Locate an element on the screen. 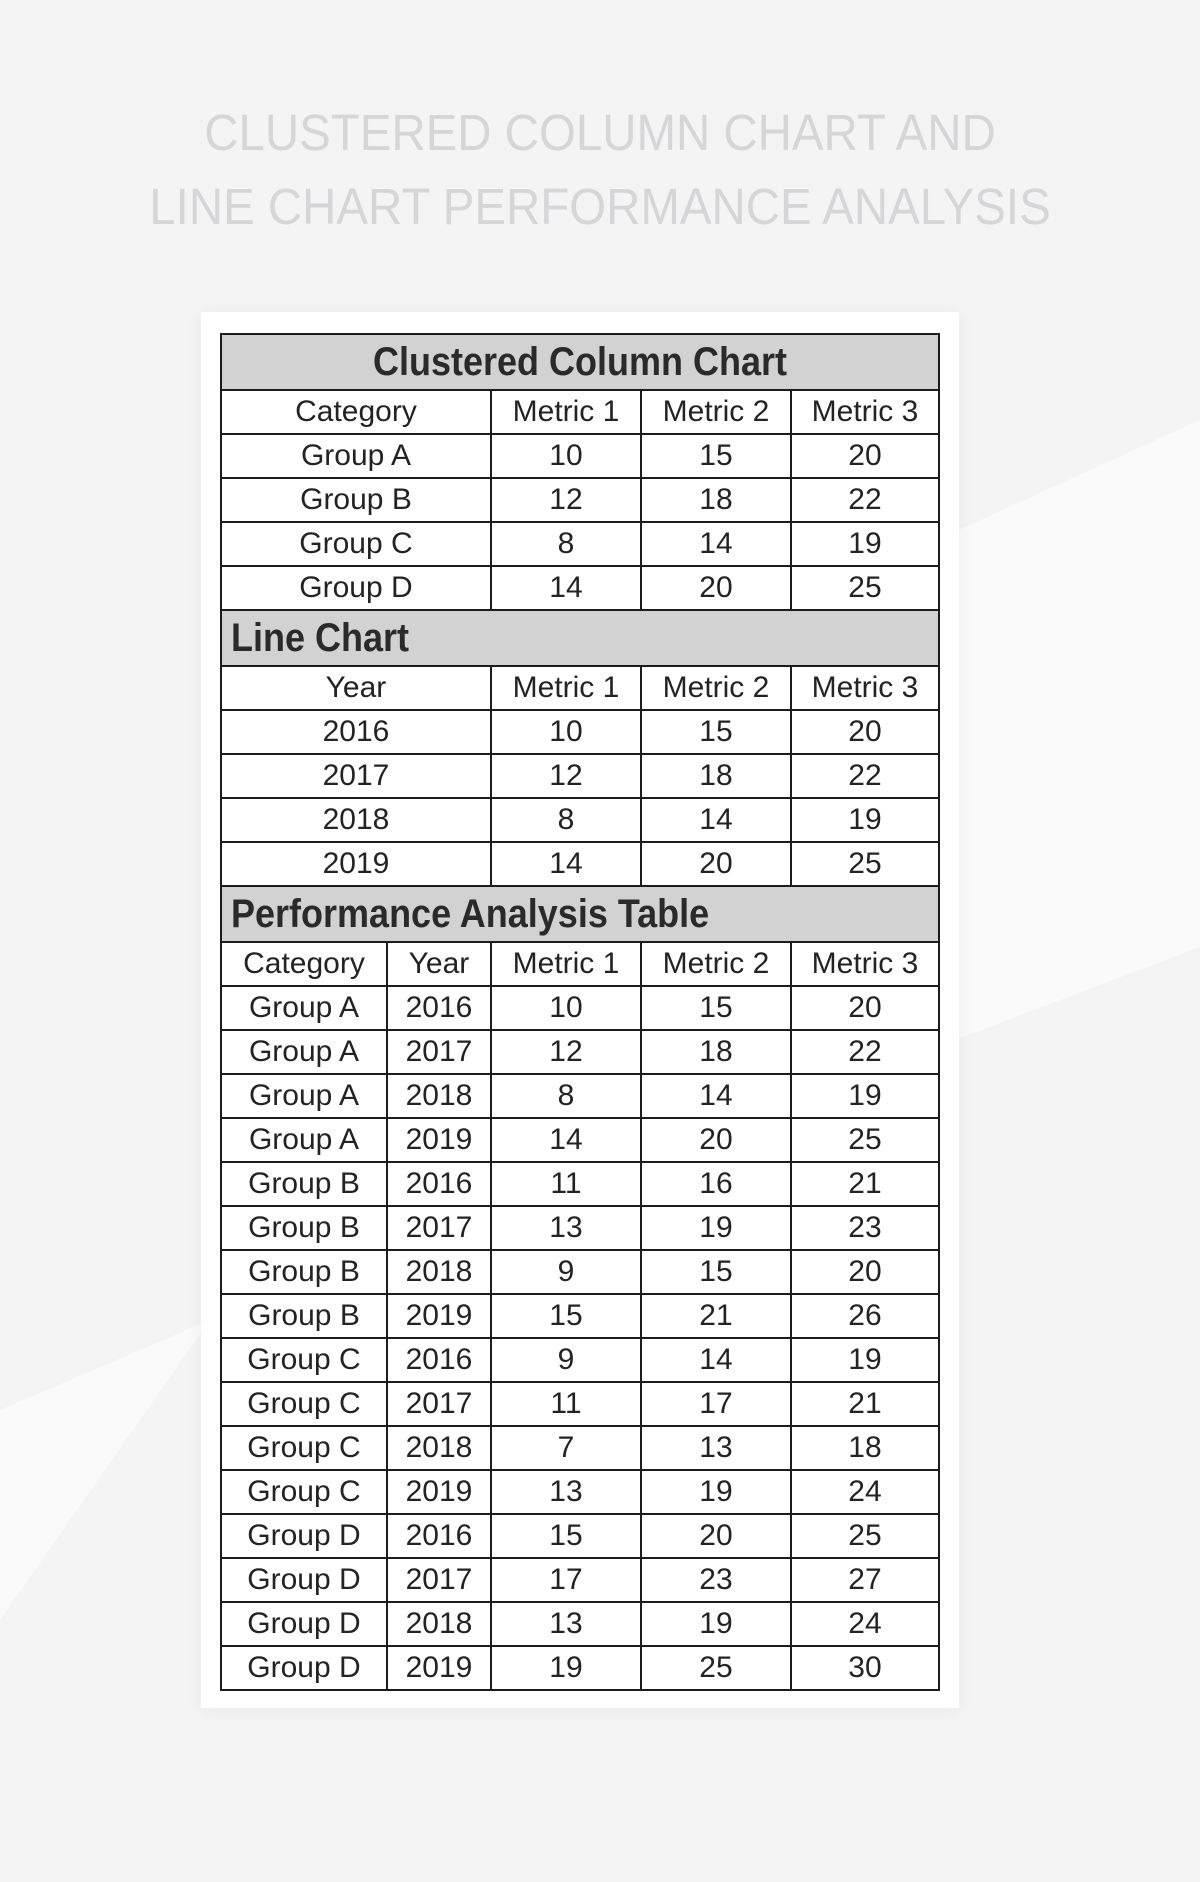  section-title-text: Clustered Column Chart is located at coordinates (580, 362).